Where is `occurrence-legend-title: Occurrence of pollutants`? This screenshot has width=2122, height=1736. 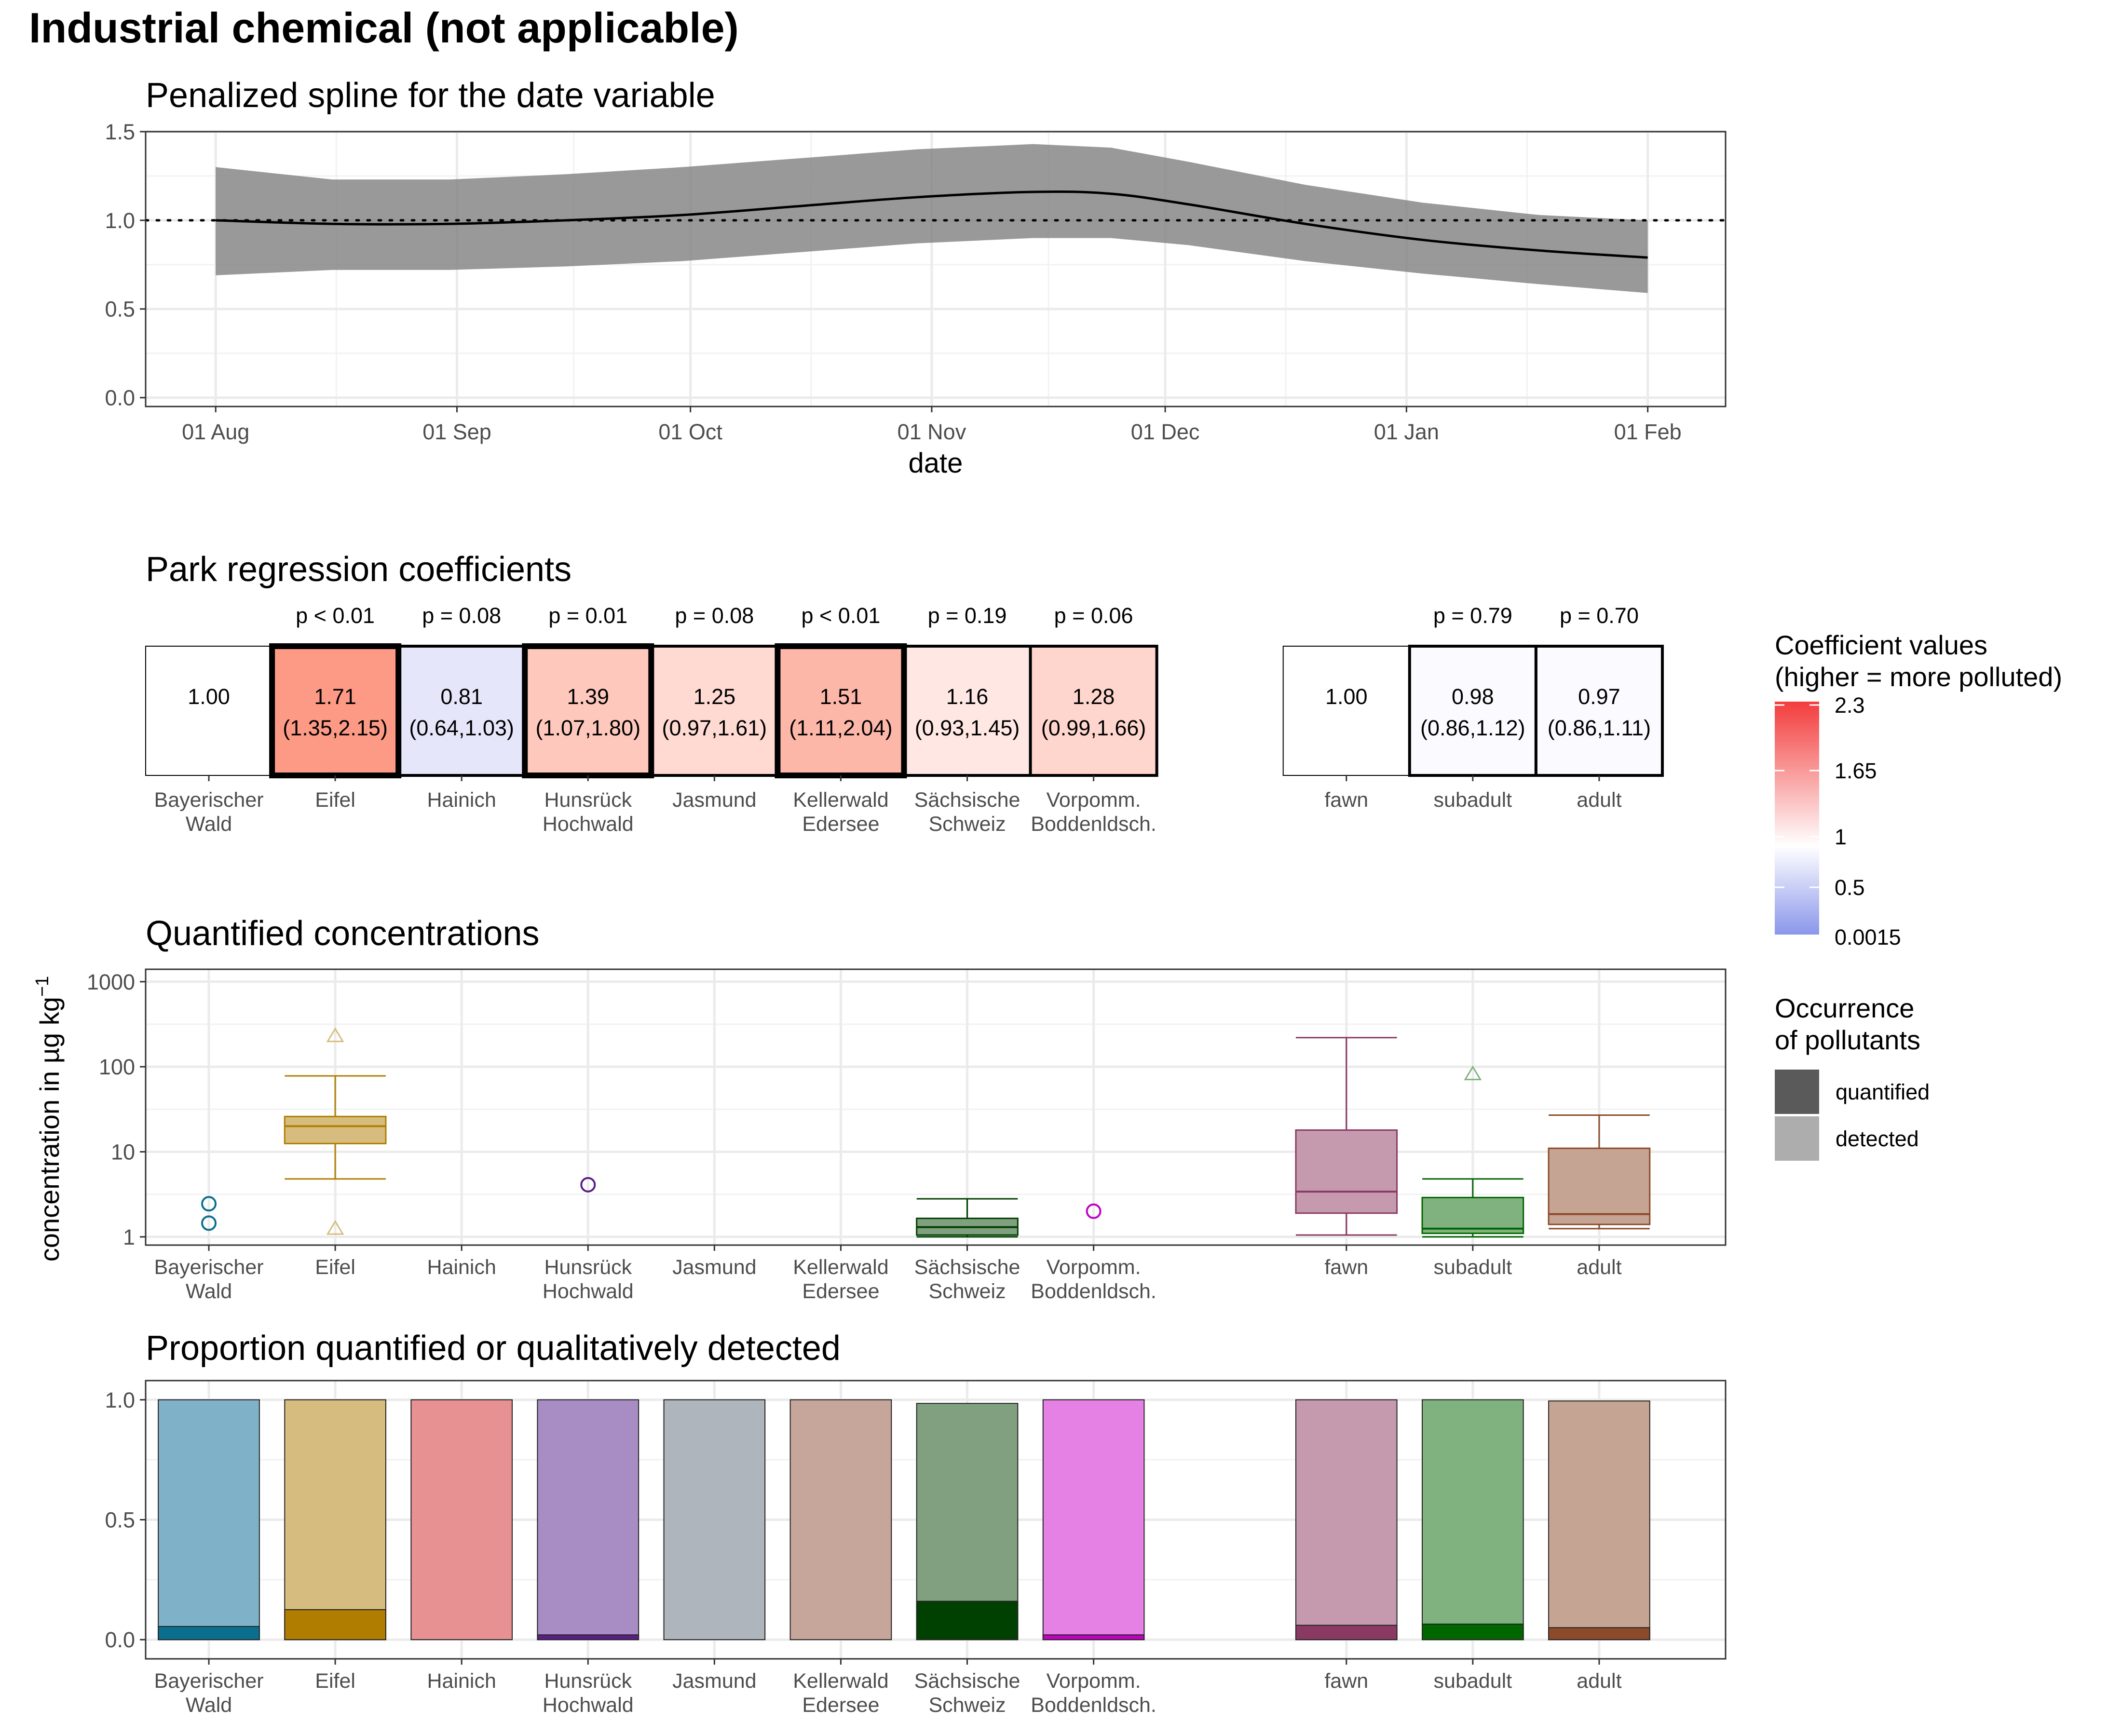
occurrence-legend-title: Occurrence of pollutants is located at coordinates (1848, 1024).